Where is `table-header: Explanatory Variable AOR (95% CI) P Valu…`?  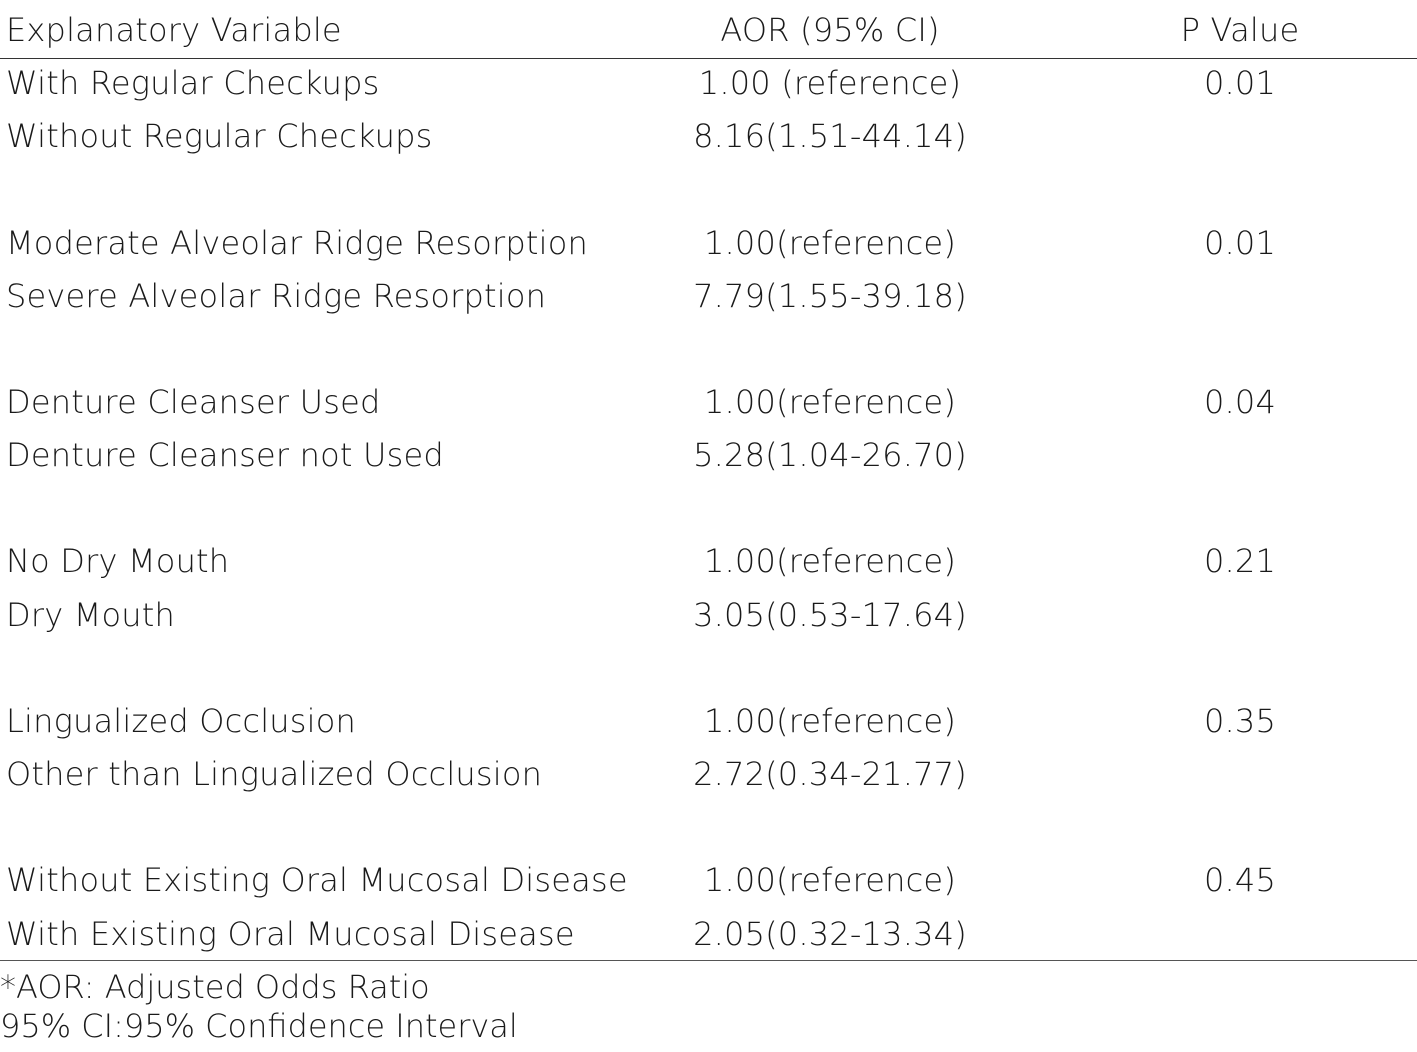 table-header: Explanatory Variable AOR (95% CI) P Valu… is located at coordinates (708, 29).